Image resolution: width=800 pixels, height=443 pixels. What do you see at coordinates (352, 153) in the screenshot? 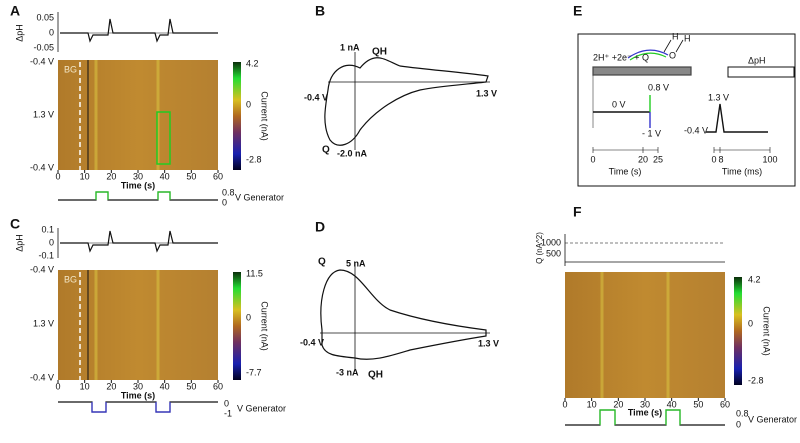
I see `bottom-current: -2.0 nA` at bounding box center [352, 153].